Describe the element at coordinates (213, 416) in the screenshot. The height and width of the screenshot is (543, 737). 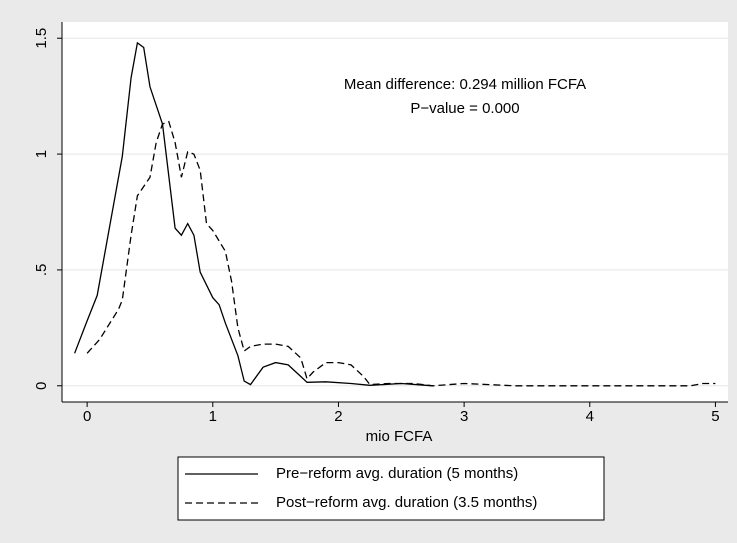
I see `x-tick-label: 1` at that location.